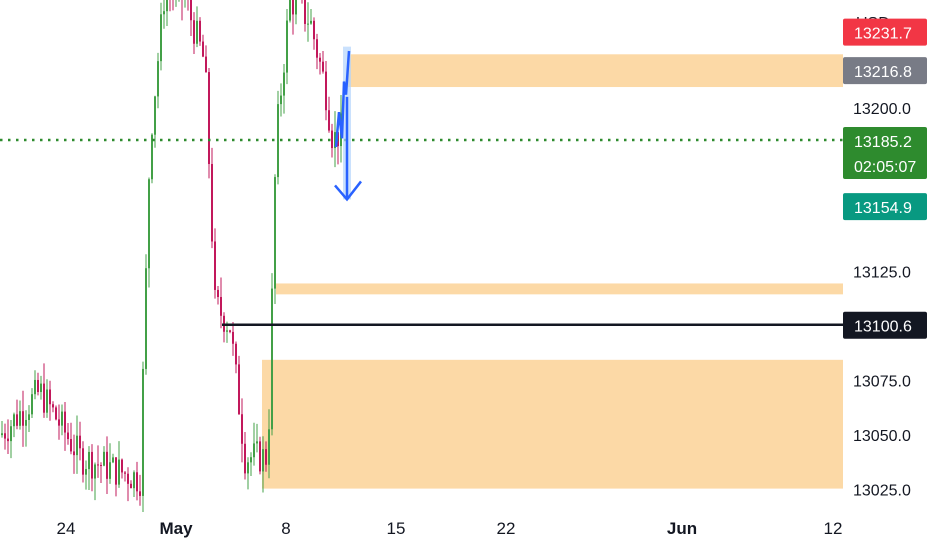 This screenshot has height=550, width=932. I want to click on price-badge-label: 13216.8, so click(883, 72).